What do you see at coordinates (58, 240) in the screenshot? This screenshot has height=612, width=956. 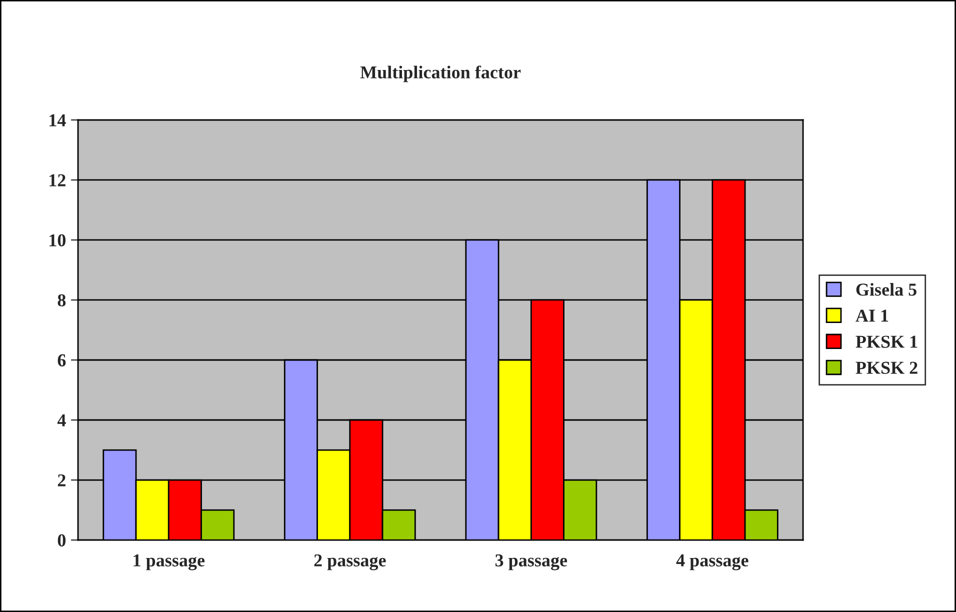 I see `y-tick-label: 10` at bounding box center [58, 240].